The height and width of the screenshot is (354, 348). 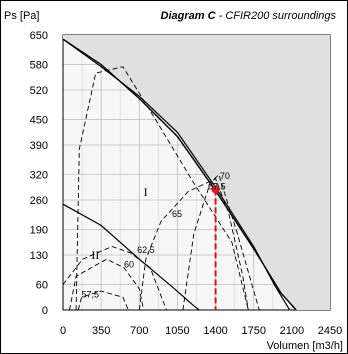 What do you see at coordinates (63, 331) in the screenshot?
I see `x-tick-label: 0` at bounding box center [63, 331].